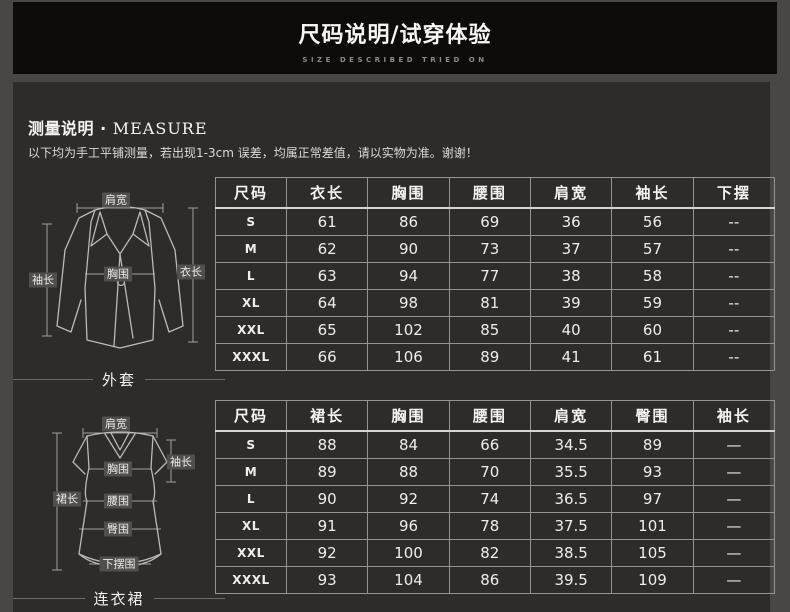 This screenshot has height=612, width=790. Describe the element at coordinates (408, 357) in the screenshot. I see `value-cell: 106` at that location.